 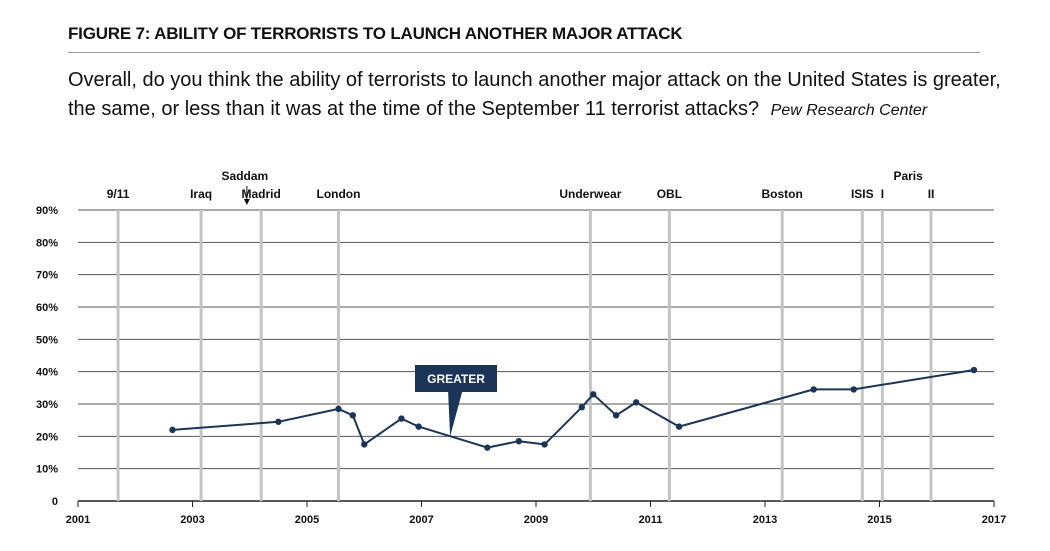 What do you see at coordinates (307, 520) in the screenshot?
I see `x-tick-label: 2005` at bounding box center [307, 520].